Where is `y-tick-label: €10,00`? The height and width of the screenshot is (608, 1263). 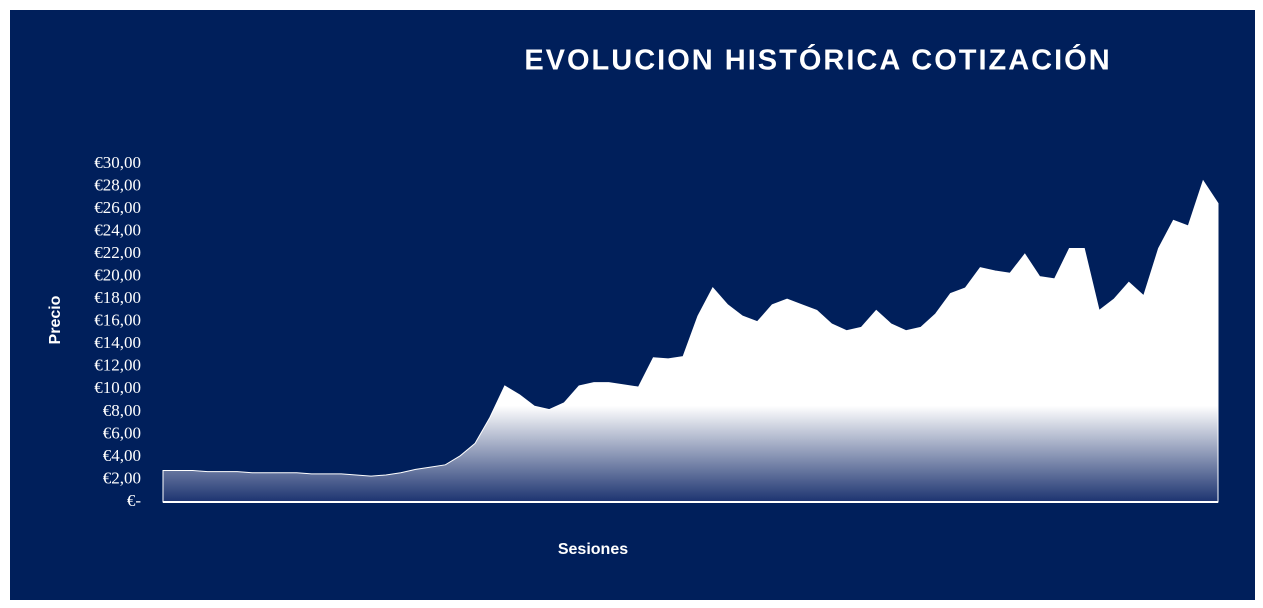 y-tick-label: €10,00 is located at coordinates (117, 387).